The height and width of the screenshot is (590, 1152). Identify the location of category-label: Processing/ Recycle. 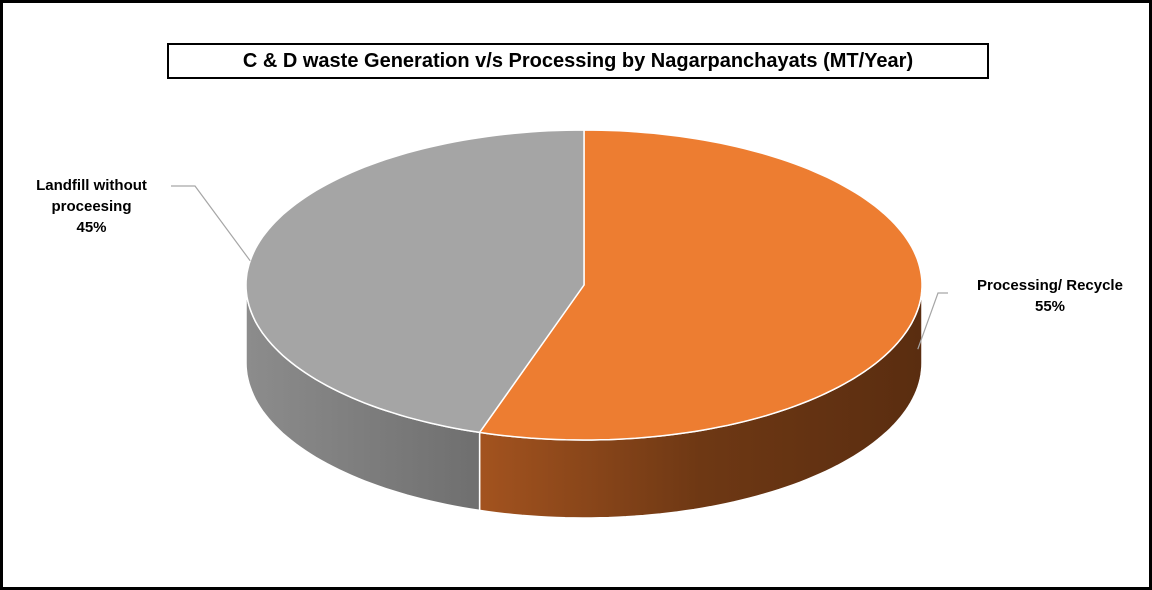
(1050, 285).